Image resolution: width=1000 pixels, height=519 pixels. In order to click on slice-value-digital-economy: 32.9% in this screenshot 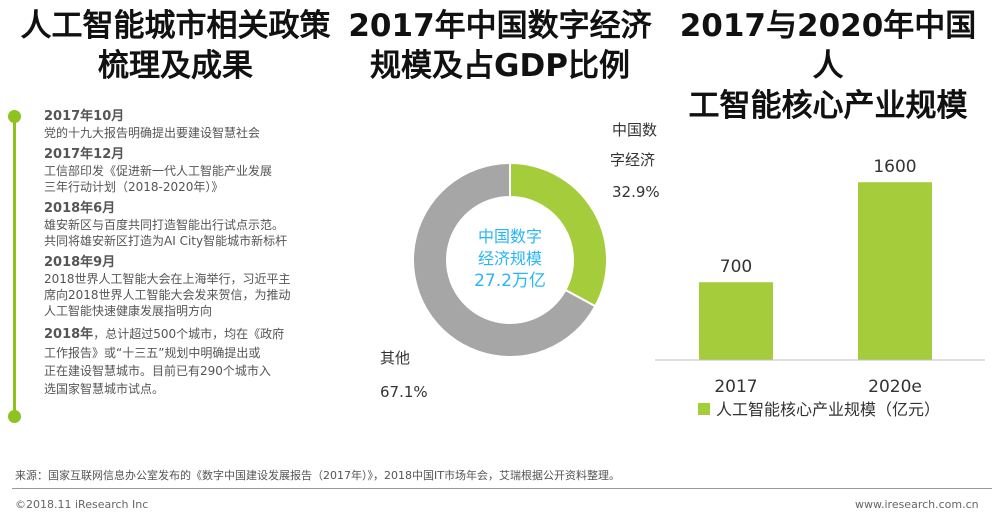, I will do `click(636, 192)`.